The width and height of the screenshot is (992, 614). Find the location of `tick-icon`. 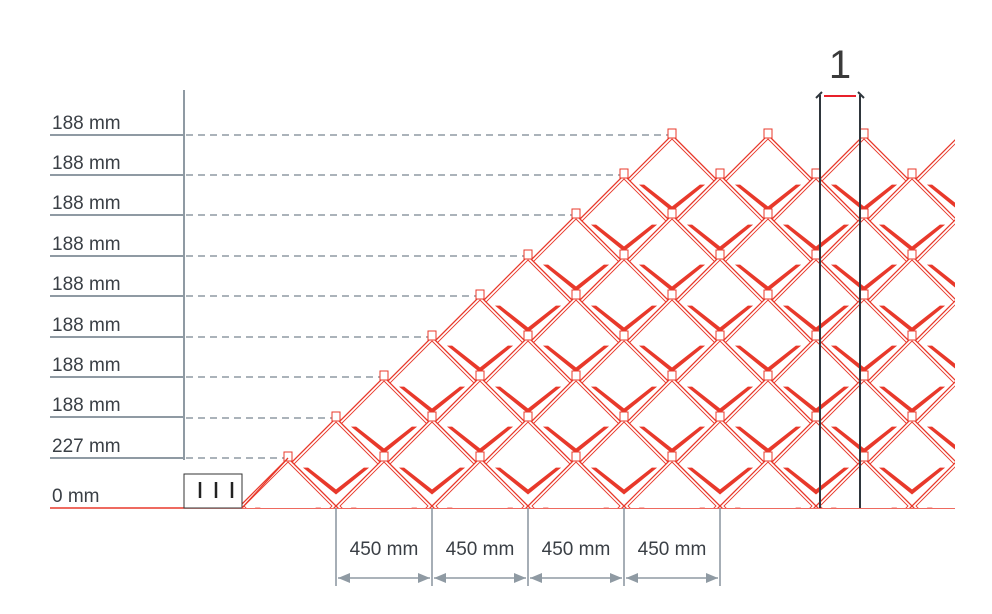

tick-icon is located at coordinates (840, 95).